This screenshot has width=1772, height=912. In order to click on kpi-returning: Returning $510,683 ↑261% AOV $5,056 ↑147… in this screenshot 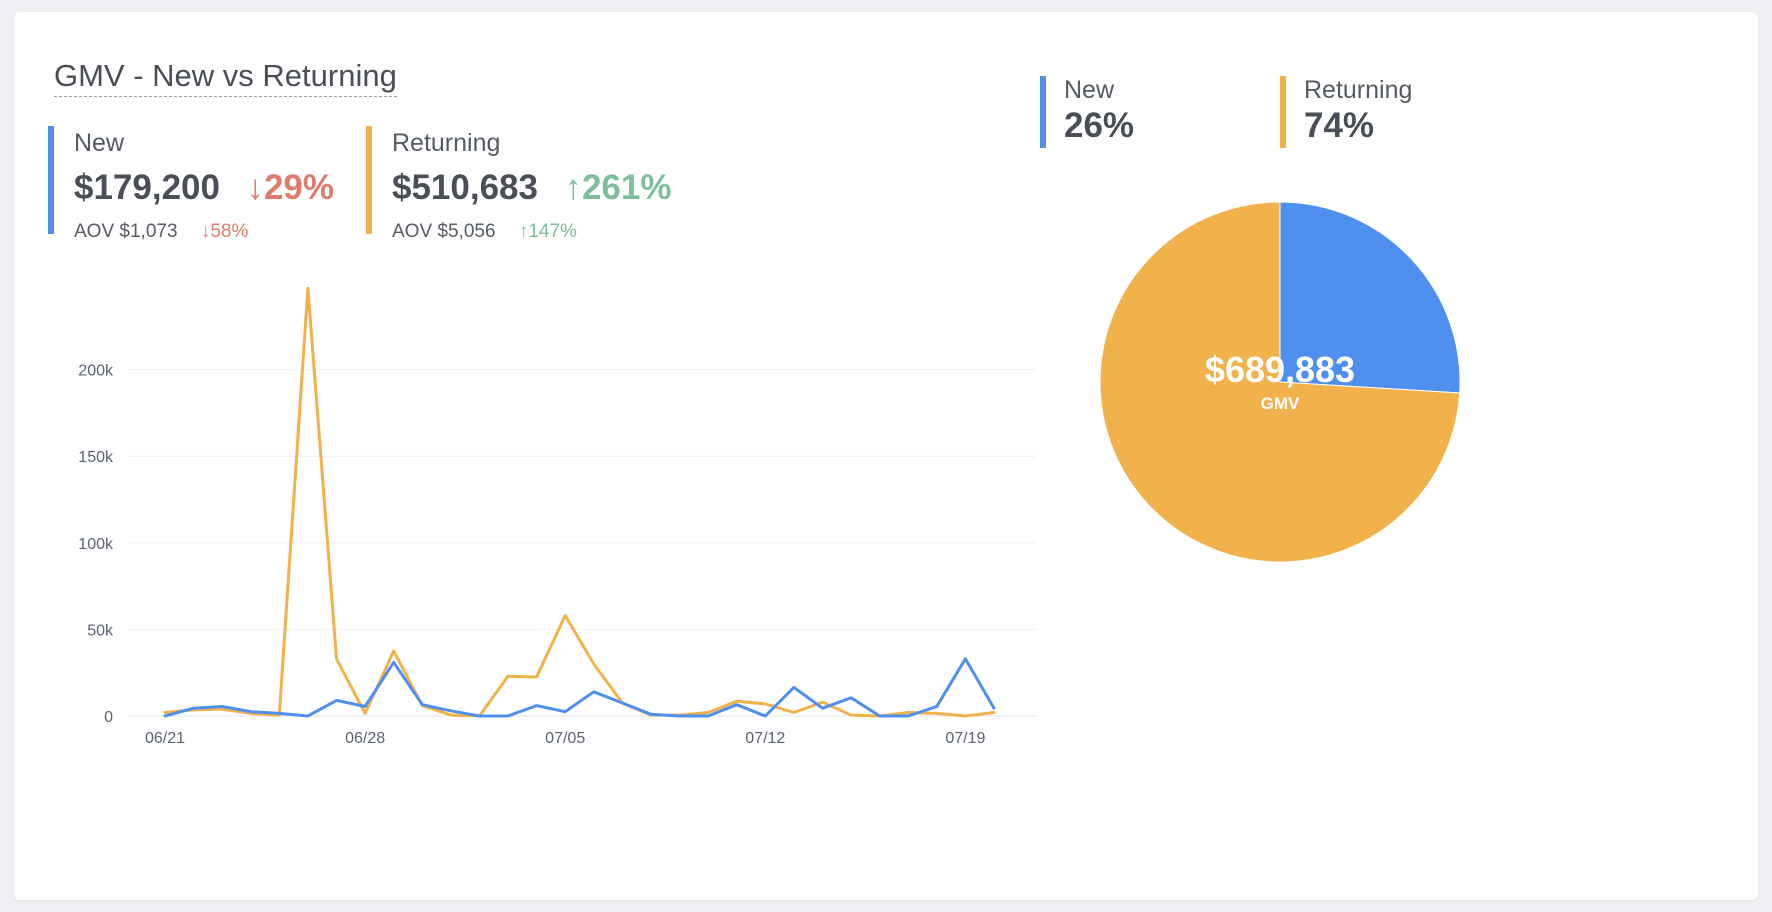, I will do `click(518, 184)`.